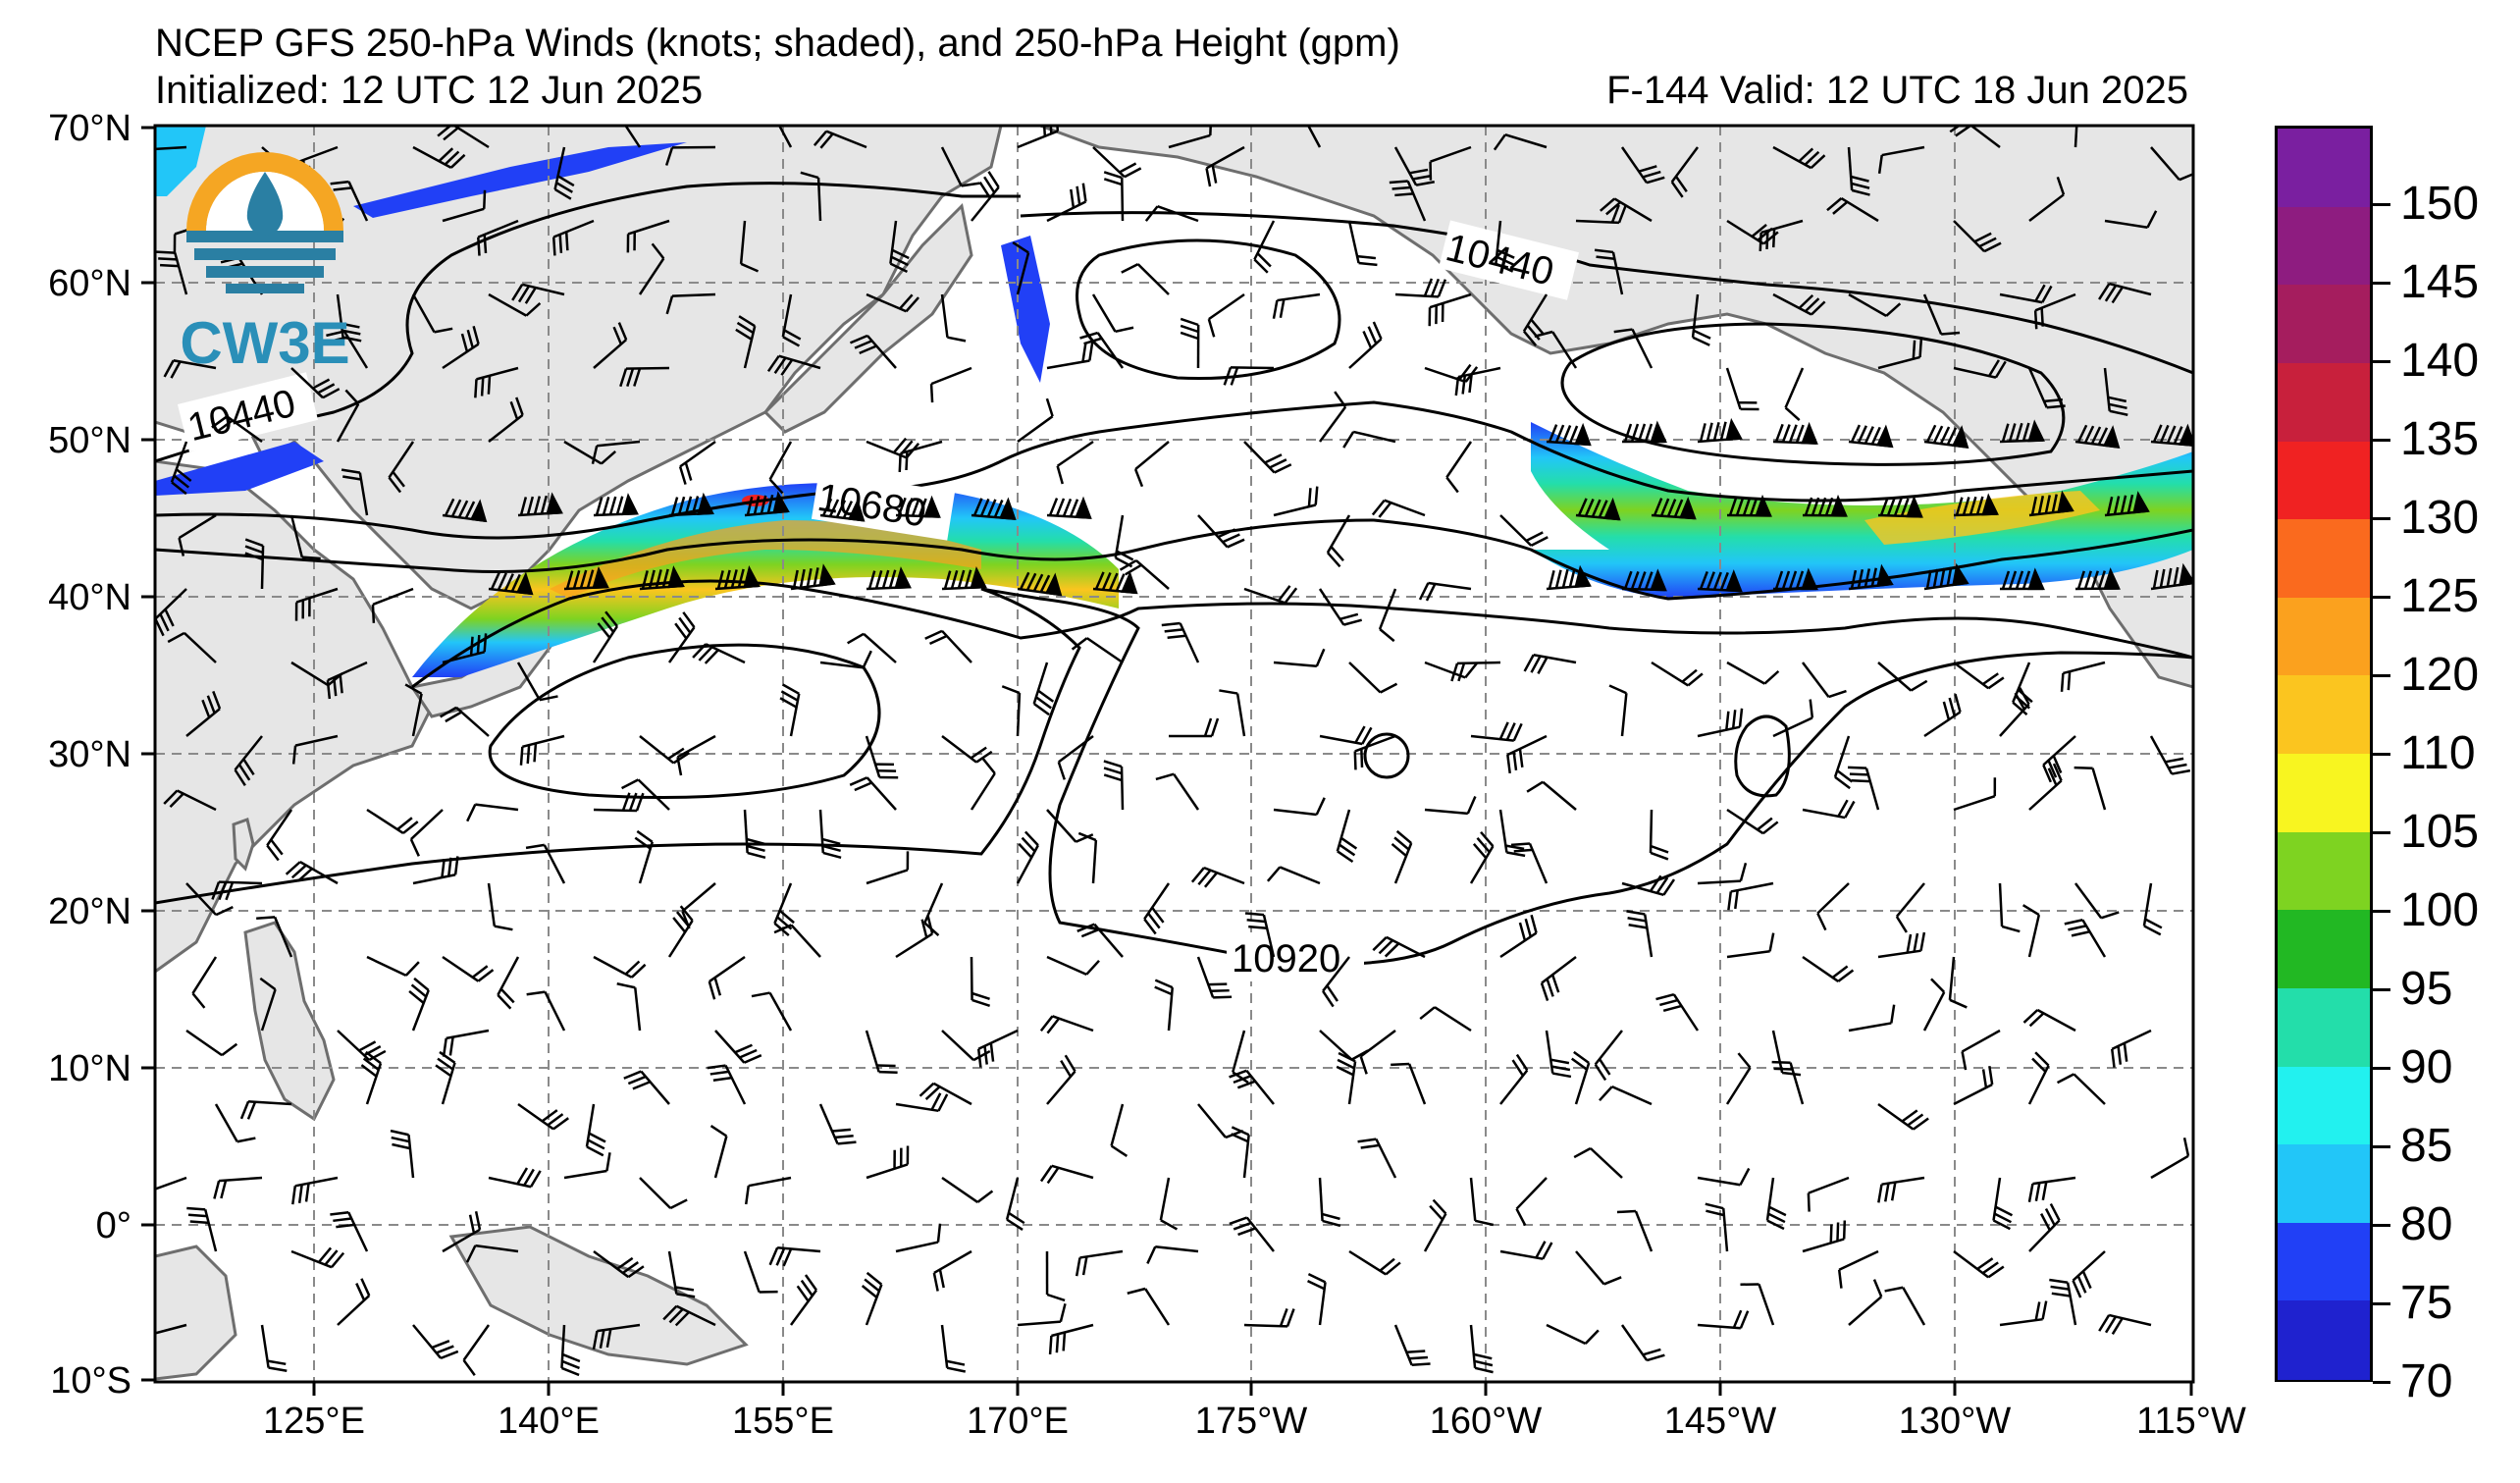  What do you see at coordinates (1897, 91) in the screenshot?
I see `valid-time: F-144 Valid: 12 UTC 18 Jun 2025` at bounding box center [1897, 91].